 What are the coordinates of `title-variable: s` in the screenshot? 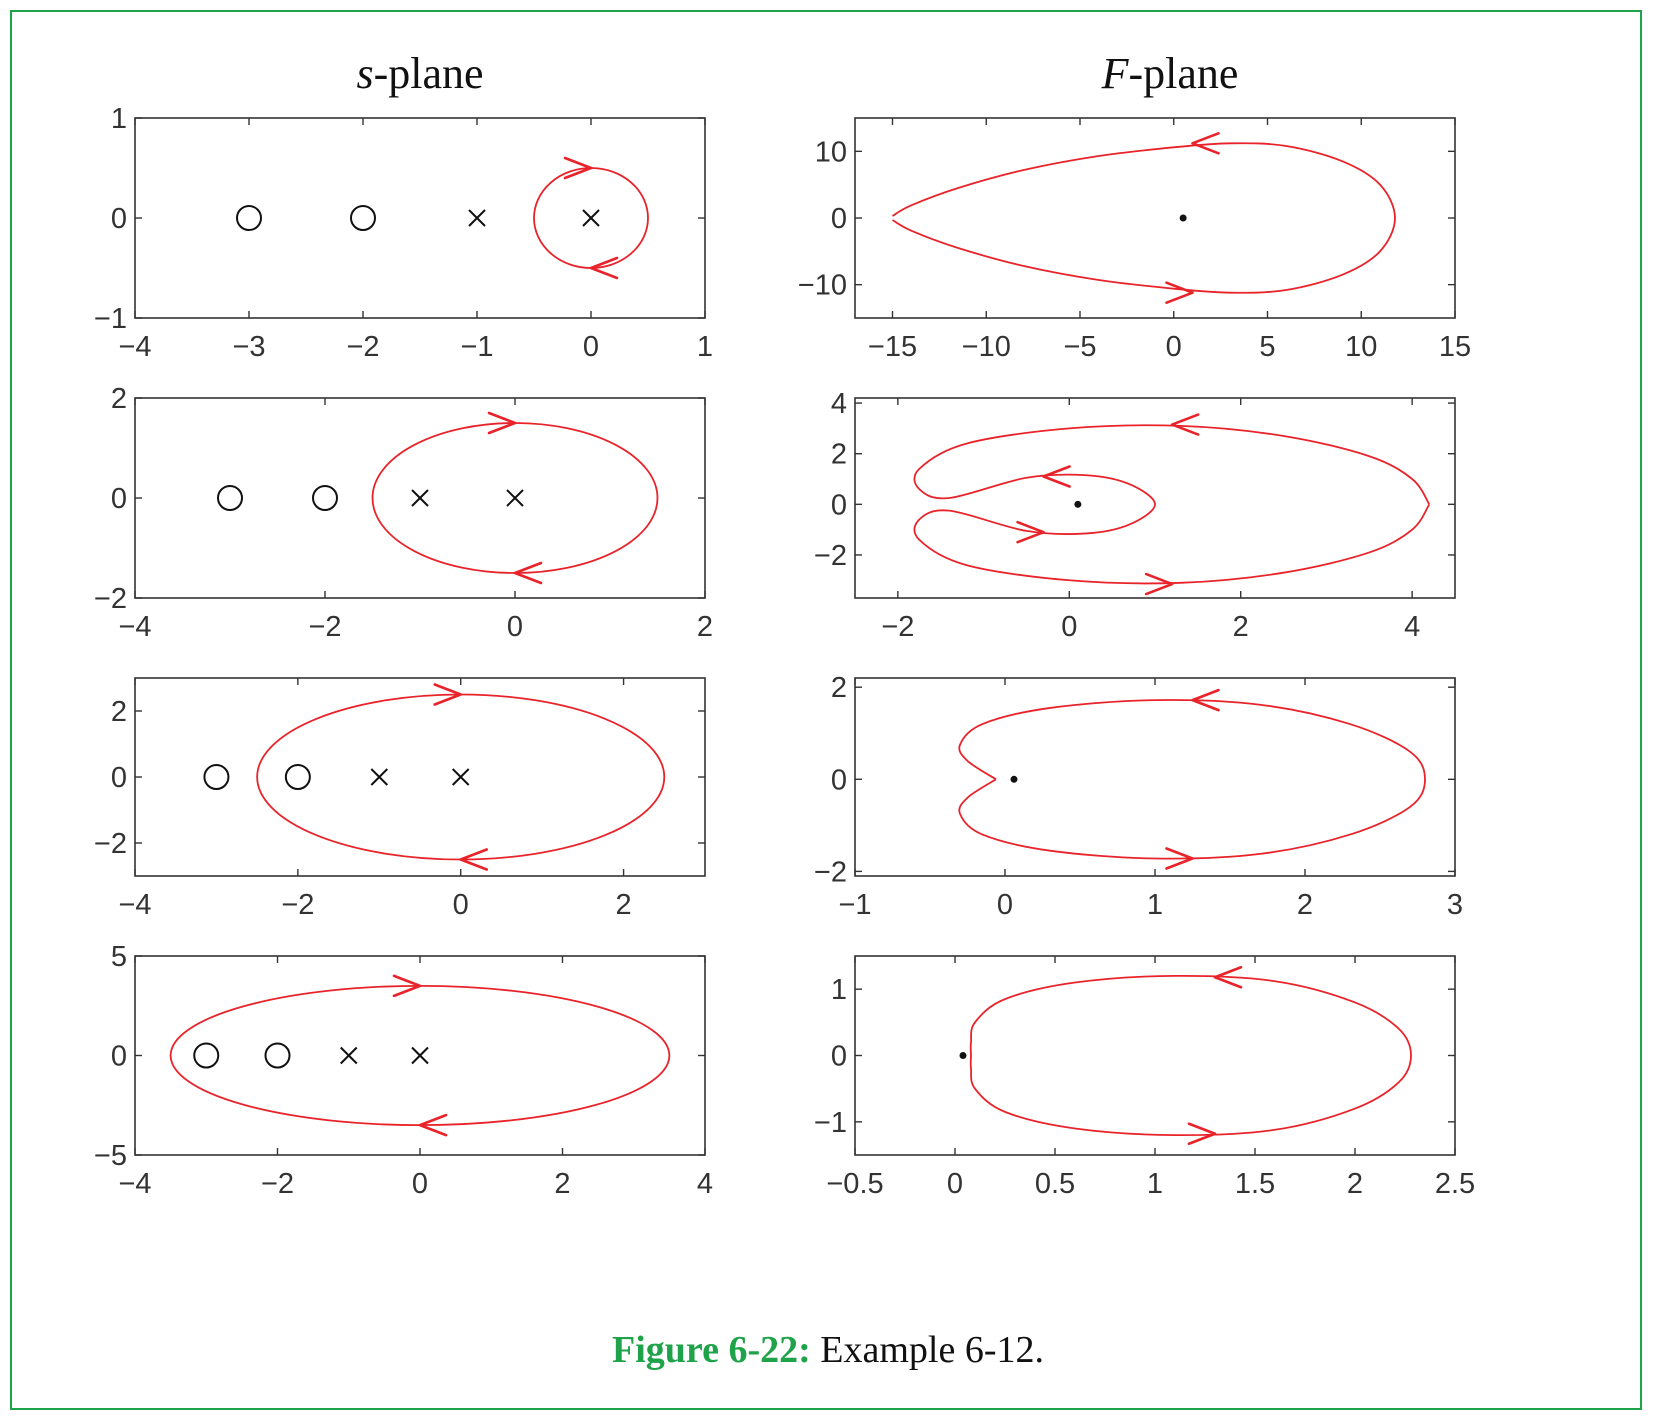 It's located at (364, 73).